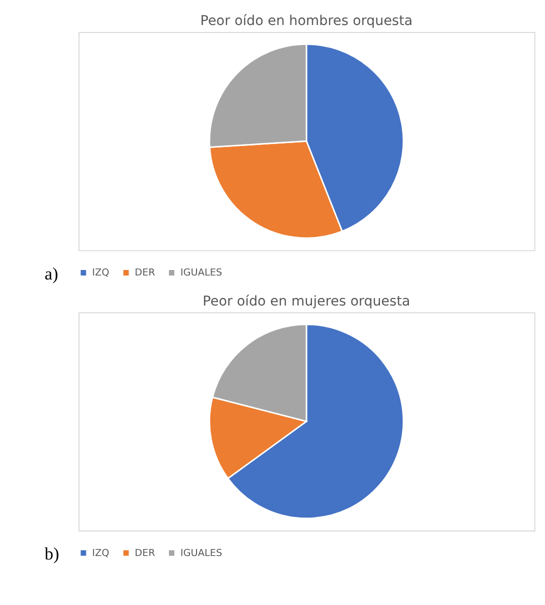 This screenshot has height=605, width=545. What do you see at coordinates (51, 273) in the screenshot?
I see `text: a)` at bounding box center [51, 273].